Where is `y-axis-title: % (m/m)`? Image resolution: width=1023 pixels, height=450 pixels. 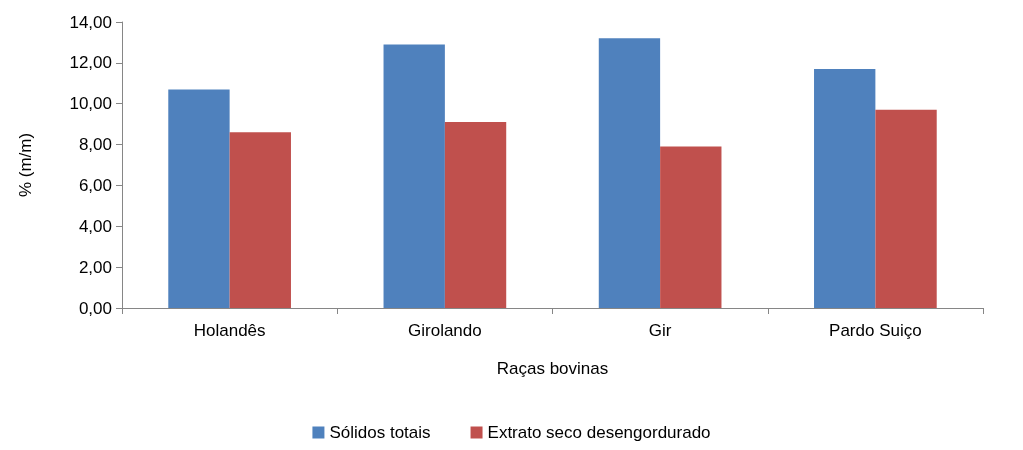 y-axis-title: % (m/m) is located at coordinates (25, 165).